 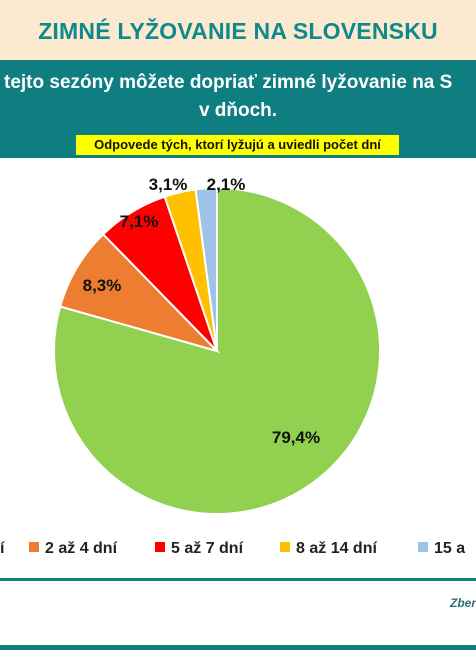 What do you see at coordinates (238, 647) in the screenshot?
I see `bottom-band` at bounding box center [238, 647].